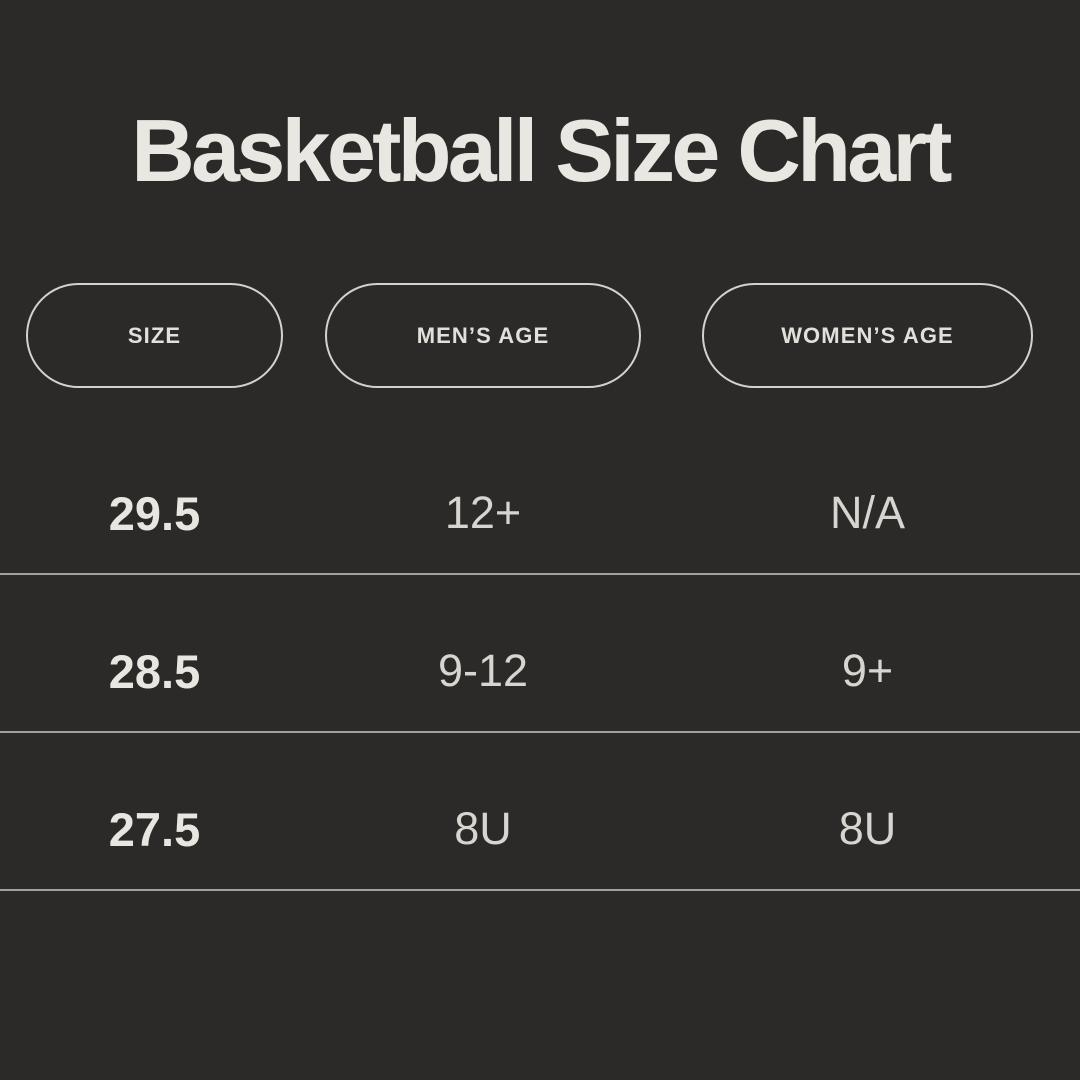 The height and width of the screenshot is (1080, 1080). Describe the element at coordinates (867, 512) in the screenshot. I see `cell-womens-age: N/A` at that location.